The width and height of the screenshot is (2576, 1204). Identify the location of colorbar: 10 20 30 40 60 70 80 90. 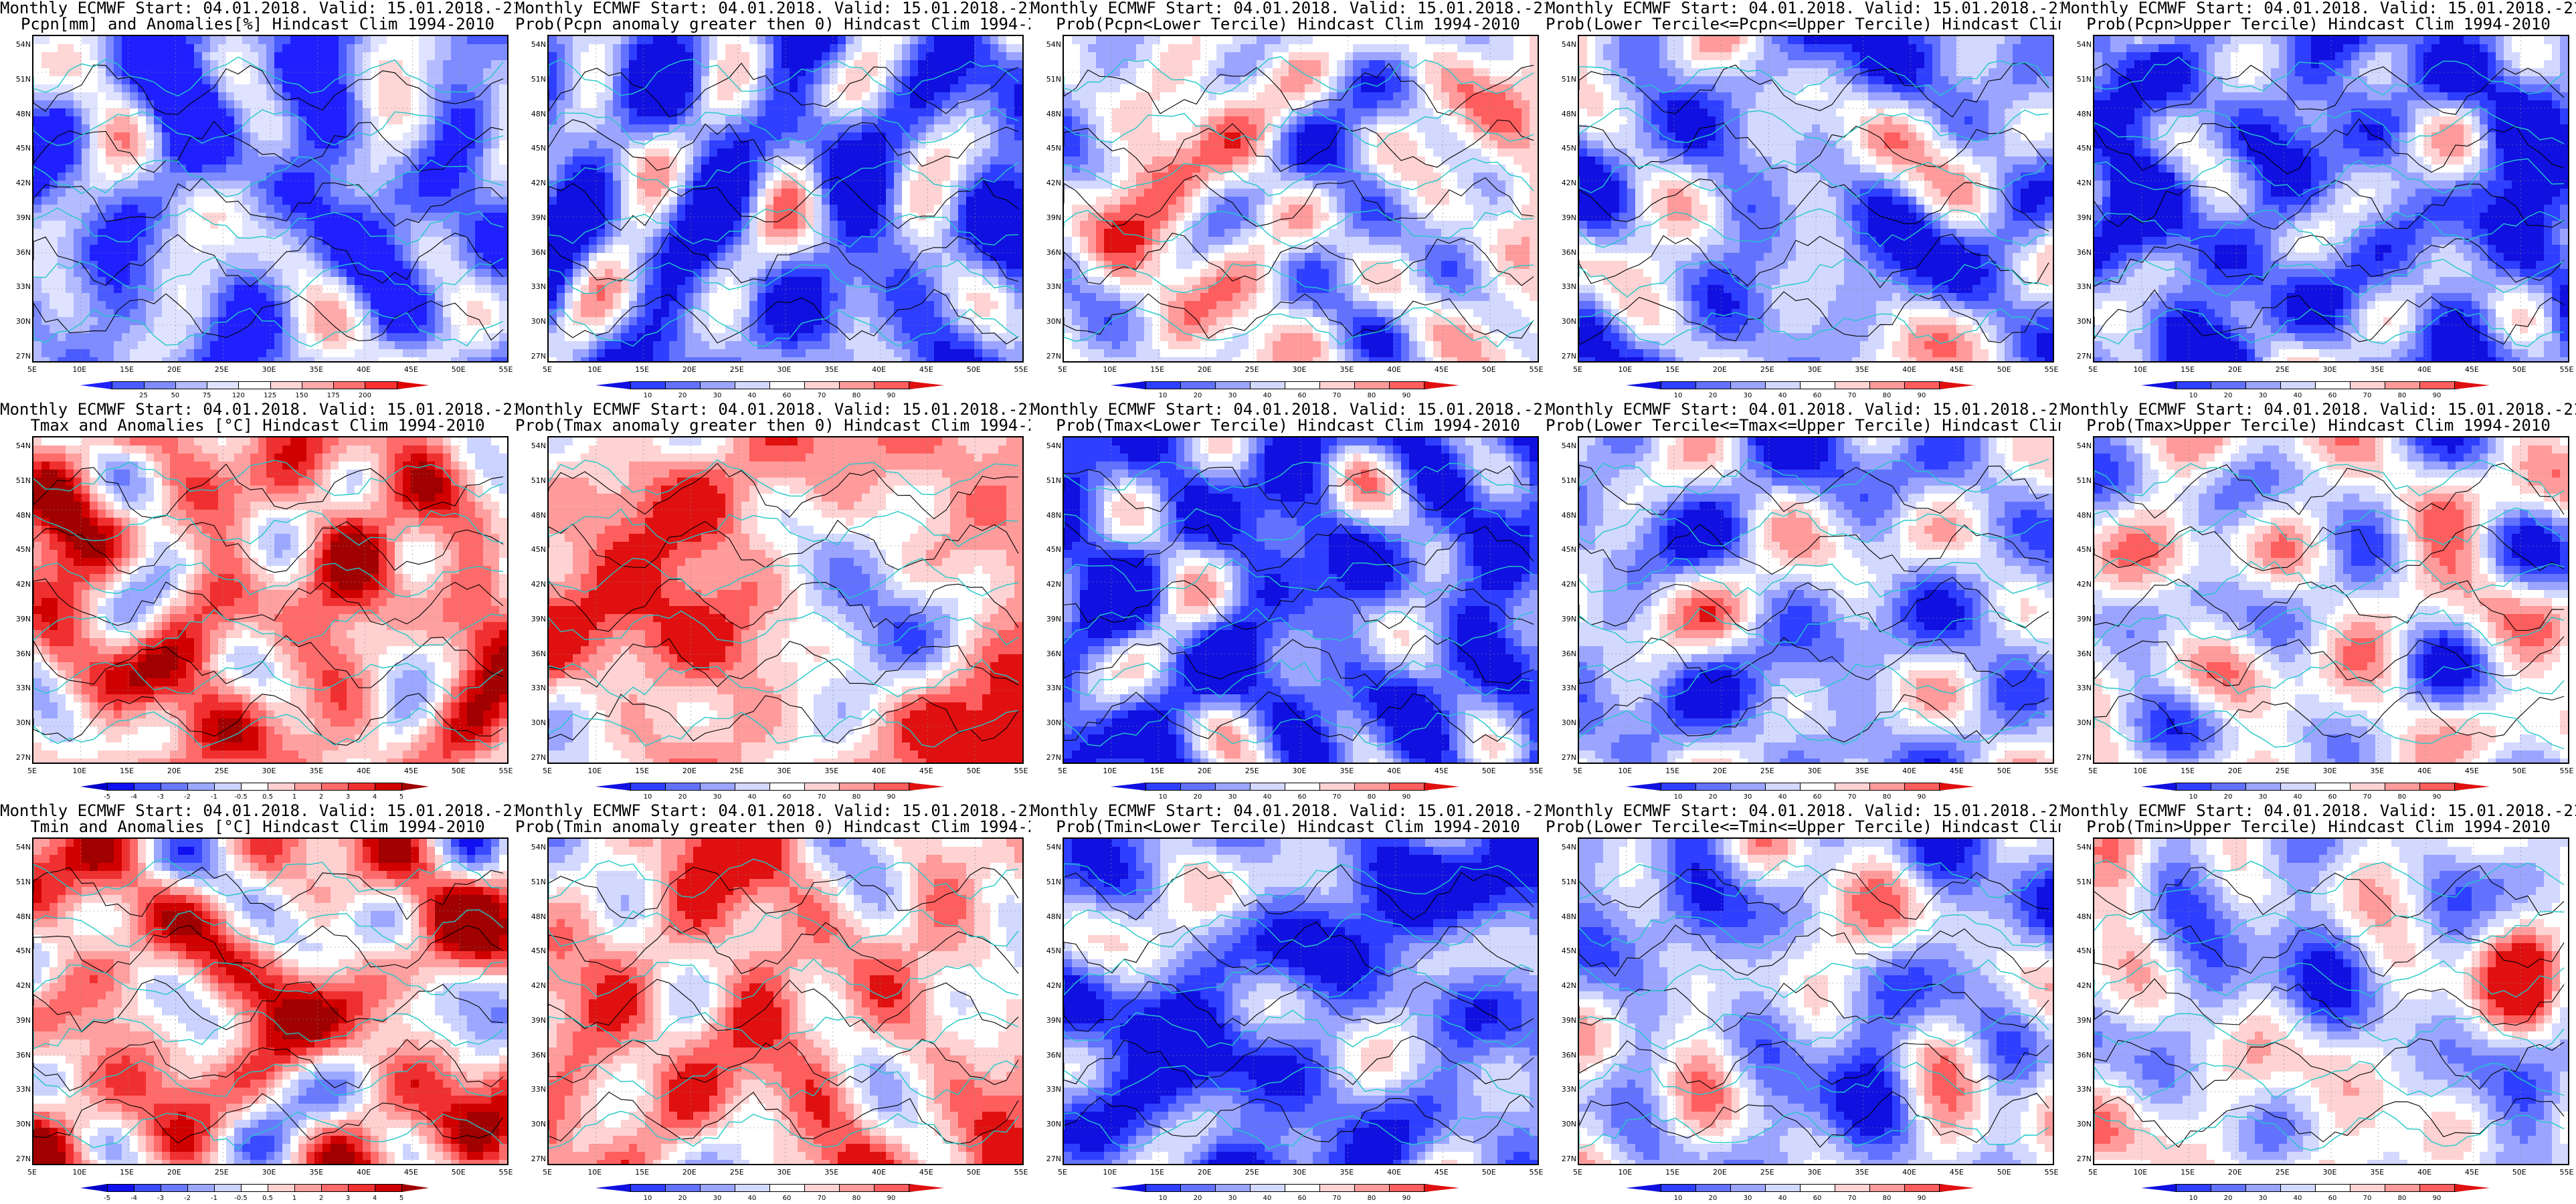
(2315, 792).